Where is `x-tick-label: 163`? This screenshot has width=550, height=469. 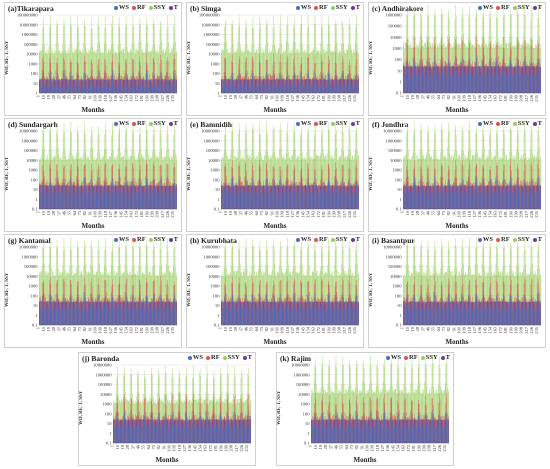
x-tick-label: 163 is located at coordinates (131, 213).